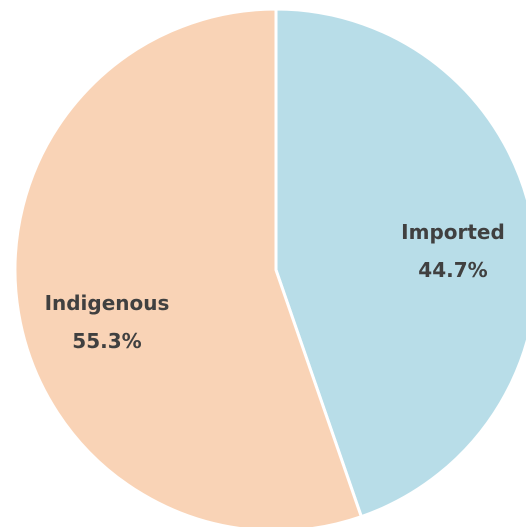 This screenshot has height=527, width=526. What do you see at coordinates (106, 341) in the screenshot?
I see `slice-value-label-indigenous: 55.3%` at bounding box center [106, 341].